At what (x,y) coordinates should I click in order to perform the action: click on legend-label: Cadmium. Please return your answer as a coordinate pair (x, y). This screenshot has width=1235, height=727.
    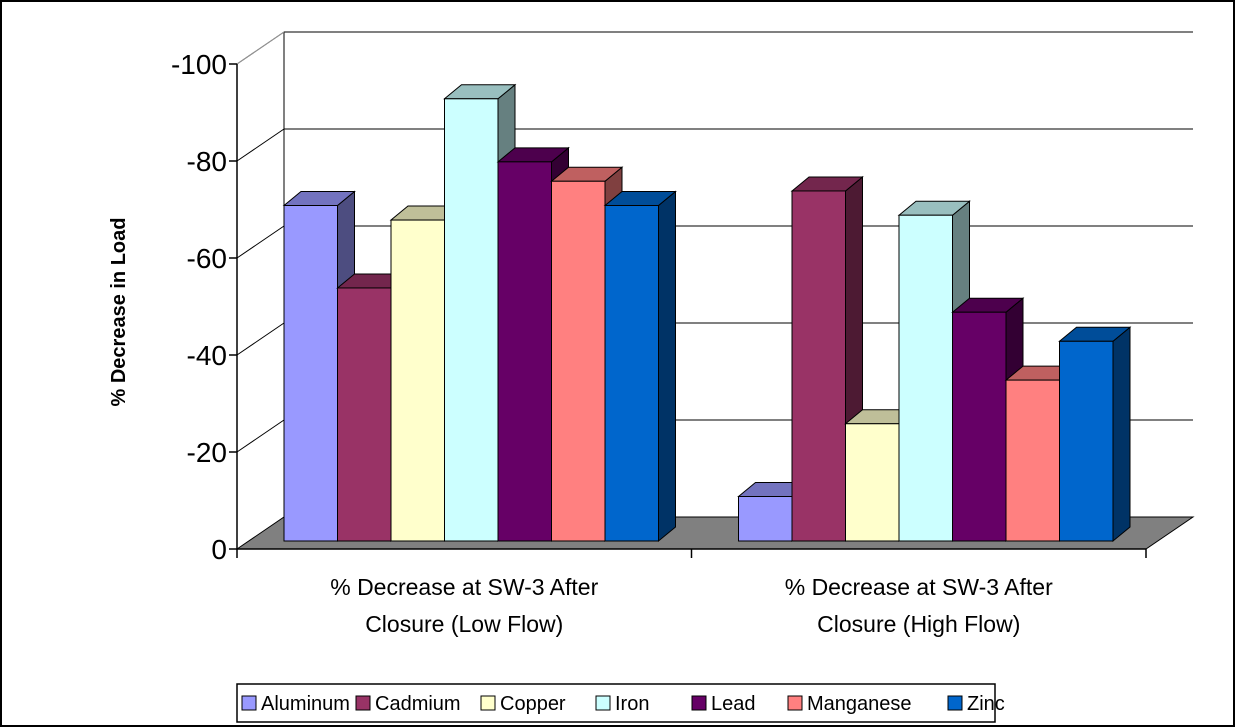
    Looking at the image, I should click on (418, 704).